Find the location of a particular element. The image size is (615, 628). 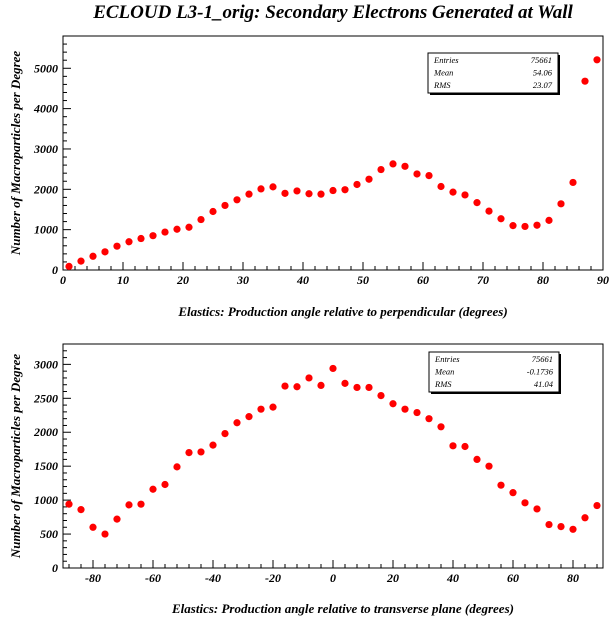

stats-box is located at coordinates (494, 372).